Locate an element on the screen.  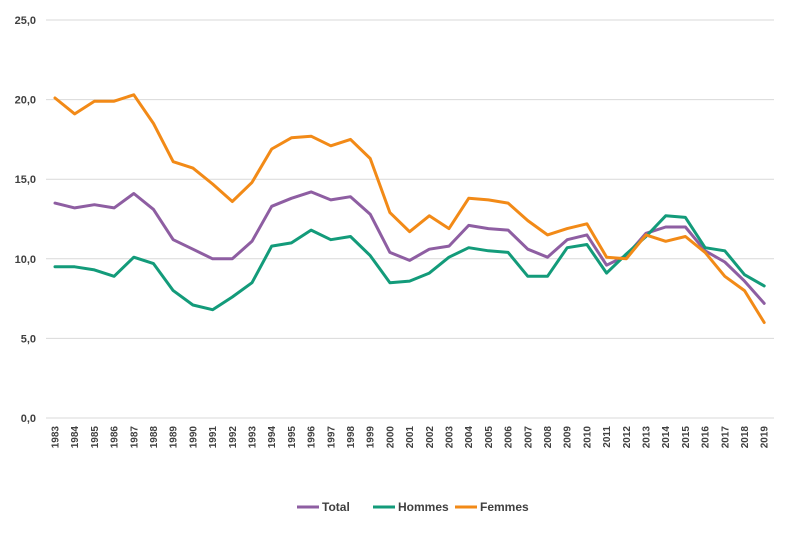
x-tick-label: 1984 is located at coordinates (75, 437).